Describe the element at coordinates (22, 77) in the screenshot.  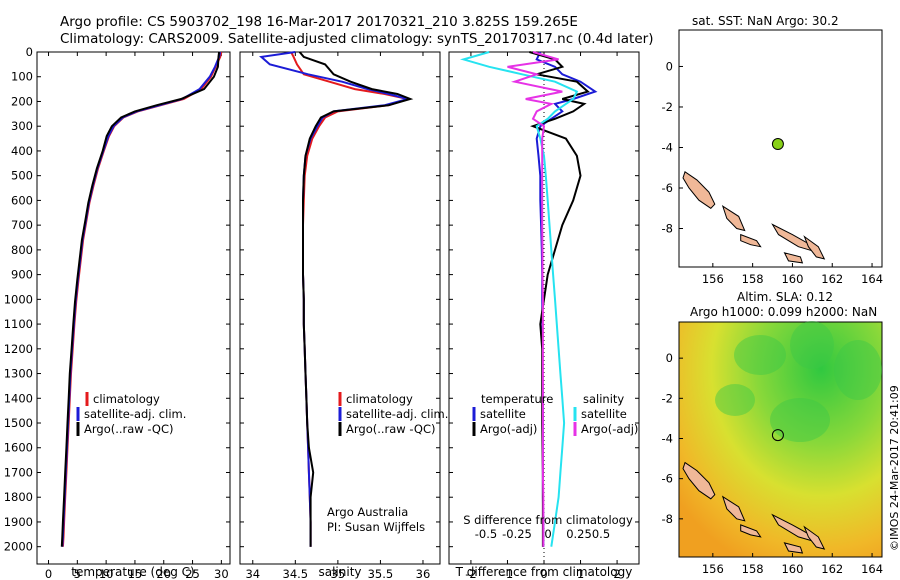
I see `depth-tick-label: 100` at that location.